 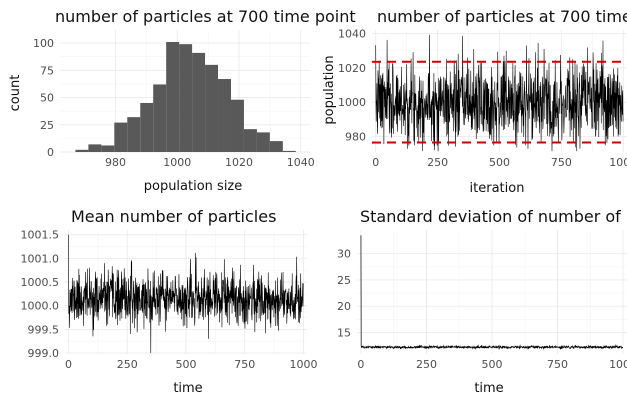 What do you see at coordinates (43, 43) in the screenshot?
I see `y-tick-label: 100` at bounding box center [43, 43].